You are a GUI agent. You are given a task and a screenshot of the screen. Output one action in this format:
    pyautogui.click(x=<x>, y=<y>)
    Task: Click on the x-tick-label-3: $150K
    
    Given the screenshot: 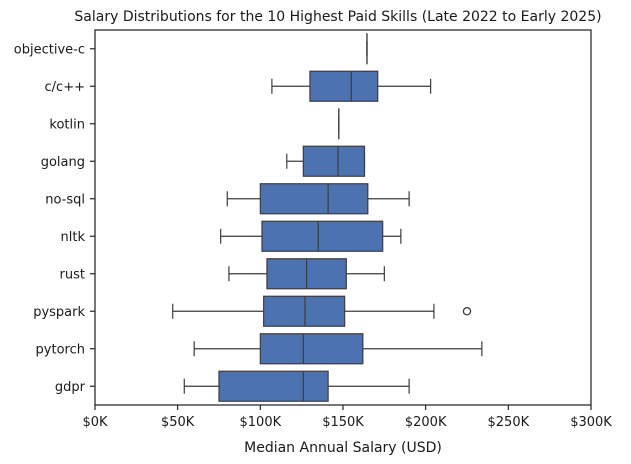 What is the action you would take?
    pyautogui.click(x=343, y=422)
    